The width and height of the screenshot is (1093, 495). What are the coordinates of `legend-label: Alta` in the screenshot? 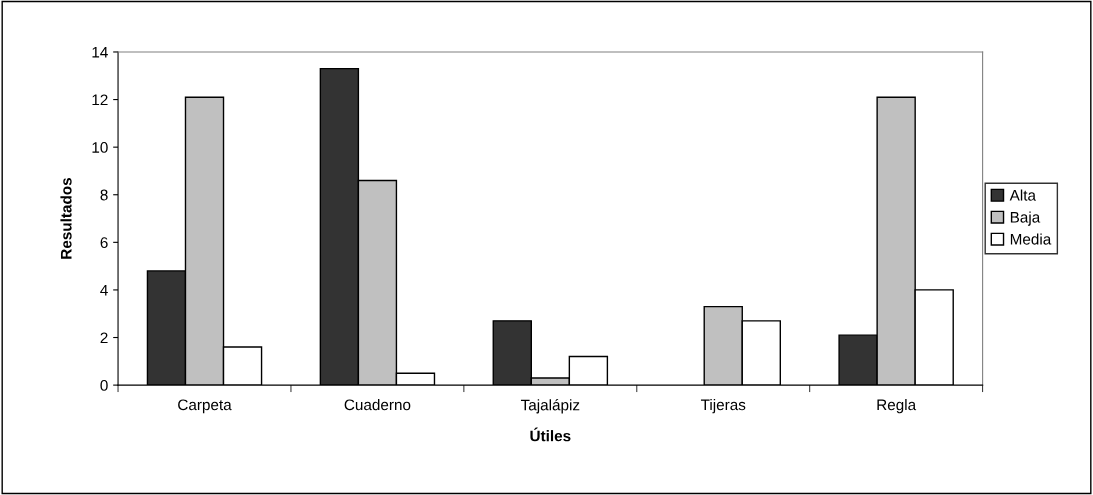 It's located at (1022, 195).